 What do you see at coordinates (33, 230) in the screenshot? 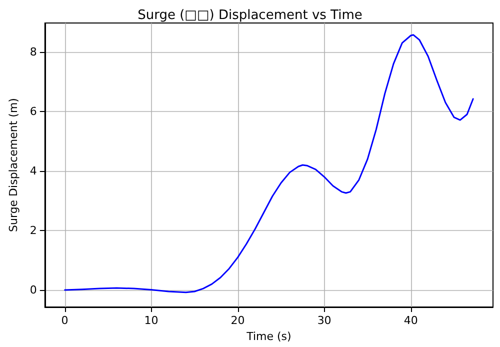
I see `y-tick-label: 2` at bounding box center [33, 230].